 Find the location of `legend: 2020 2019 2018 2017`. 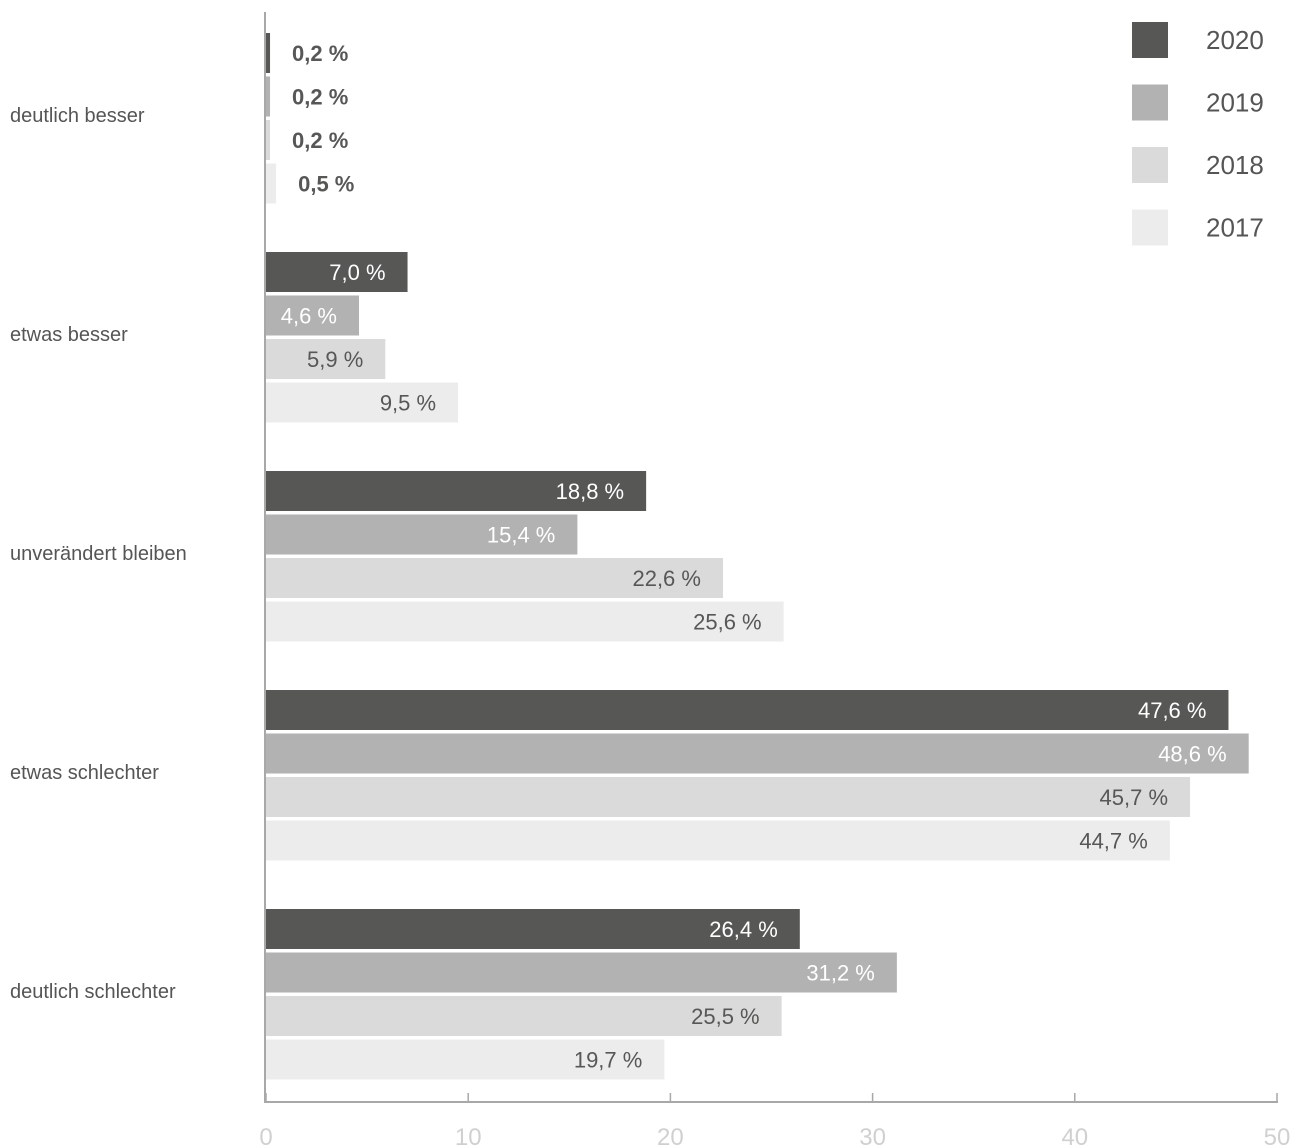

legend: 2020 2019 2018 2017 is located at coordinates (1198, 134).